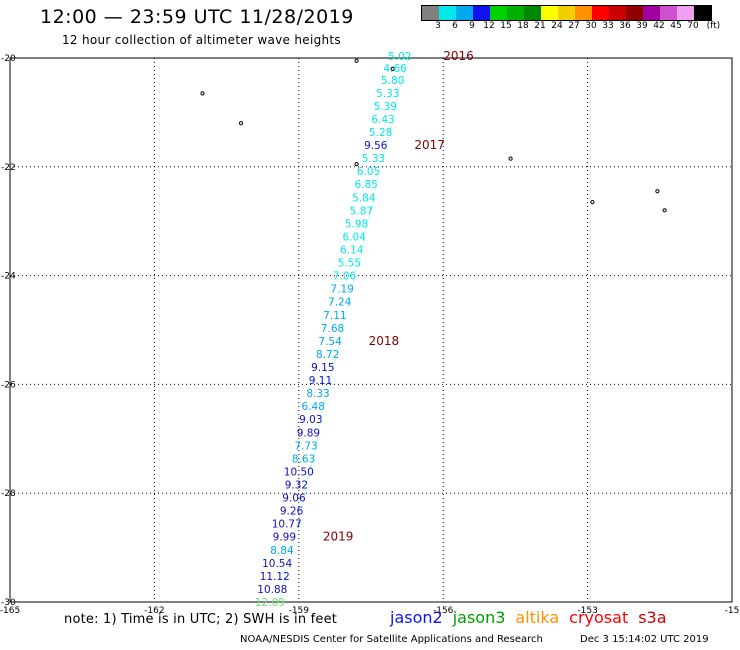 The width and height of the screenshot is (740, 650). I want to click on longitude-label: -162, so click(154, 611).